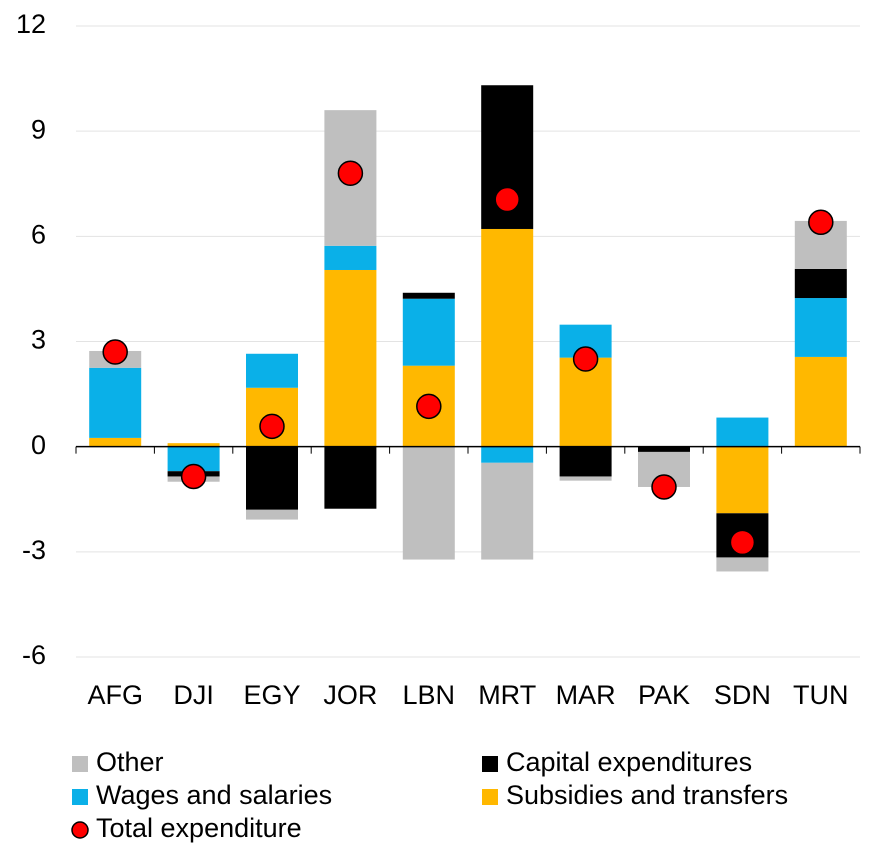 The image size is (871, 848). Describe the element at coordinates (38, 129) in the screenshot. I see `y-tick-label: 9` at that location.